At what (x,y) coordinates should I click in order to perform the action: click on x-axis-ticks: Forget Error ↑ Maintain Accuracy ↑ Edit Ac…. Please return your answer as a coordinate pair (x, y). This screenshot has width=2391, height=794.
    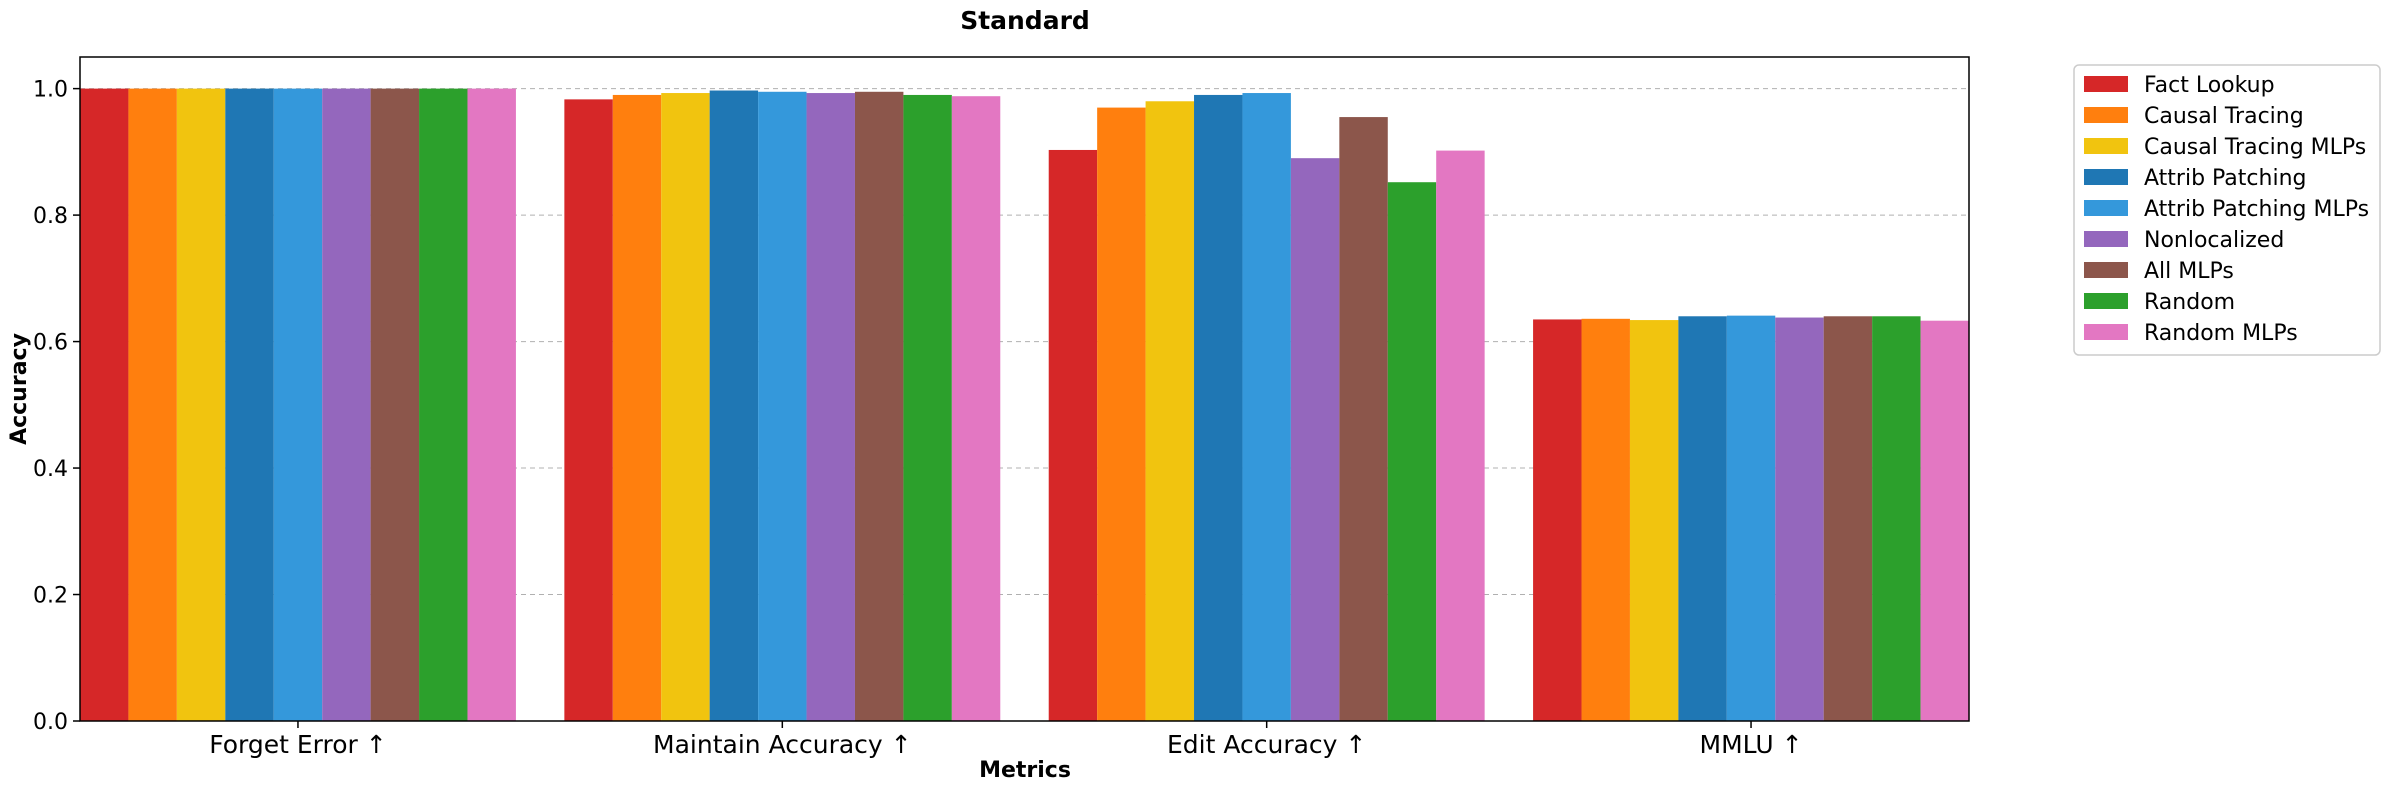
    Looking at the image, I should click on (1006, 740).